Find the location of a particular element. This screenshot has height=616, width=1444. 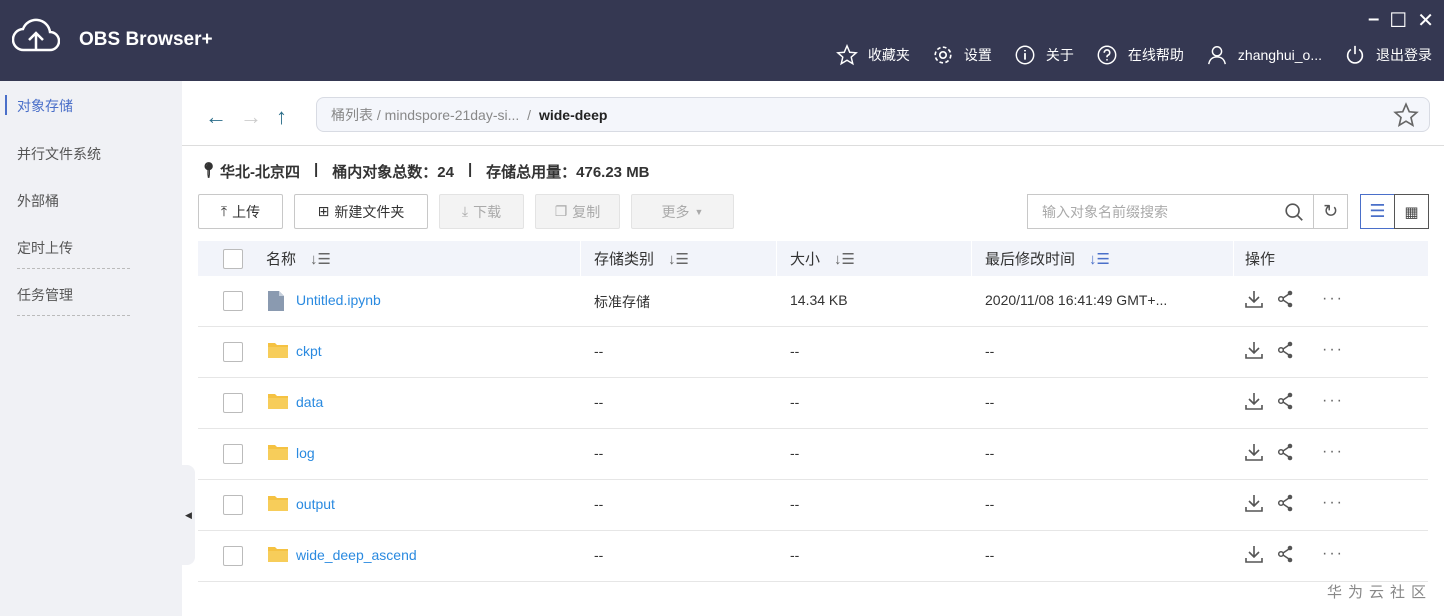

breadcrumb-sep: / is located at coordinates (529, 114).